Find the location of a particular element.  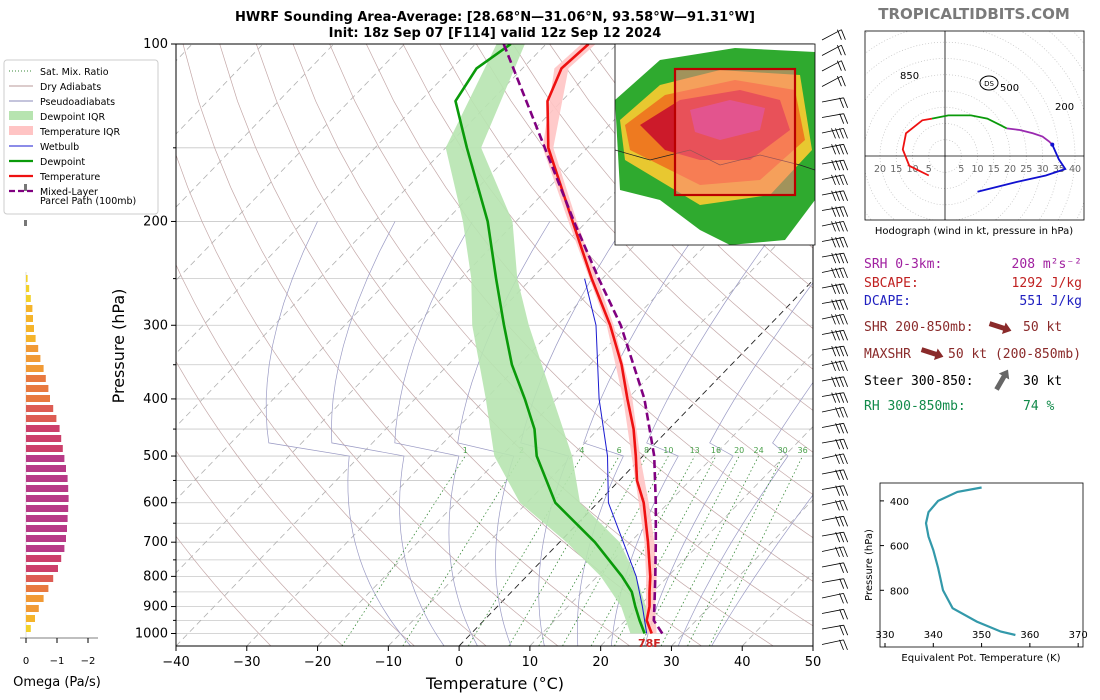

stat-value: 30 kt is located at coordinates (1042, 381).